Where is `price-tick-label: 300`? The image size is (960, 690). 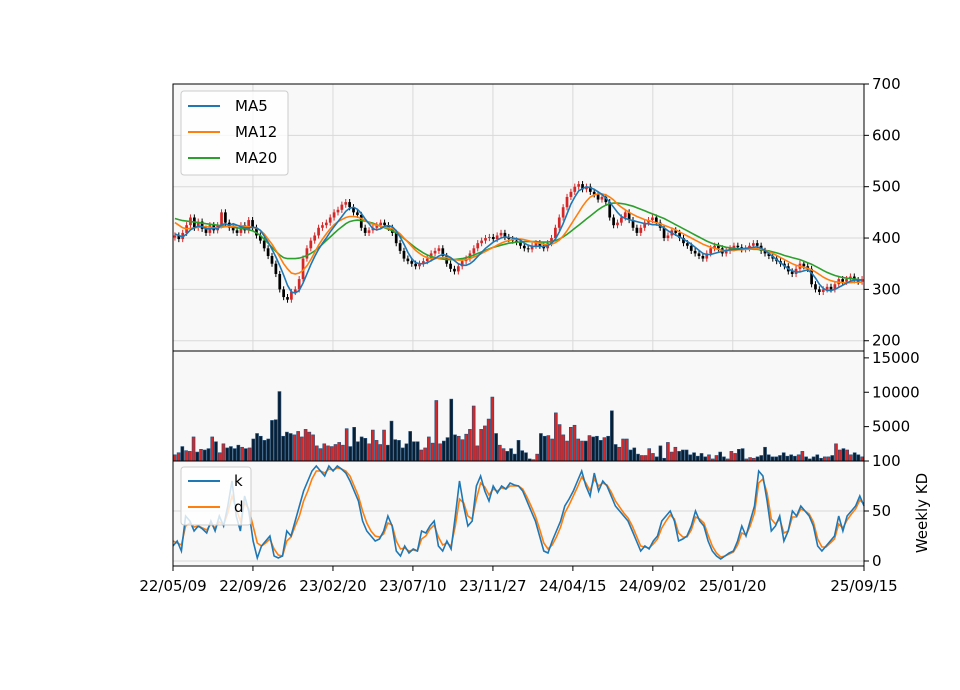 price-tick-label: 300 is located at coordinates (886, 289).